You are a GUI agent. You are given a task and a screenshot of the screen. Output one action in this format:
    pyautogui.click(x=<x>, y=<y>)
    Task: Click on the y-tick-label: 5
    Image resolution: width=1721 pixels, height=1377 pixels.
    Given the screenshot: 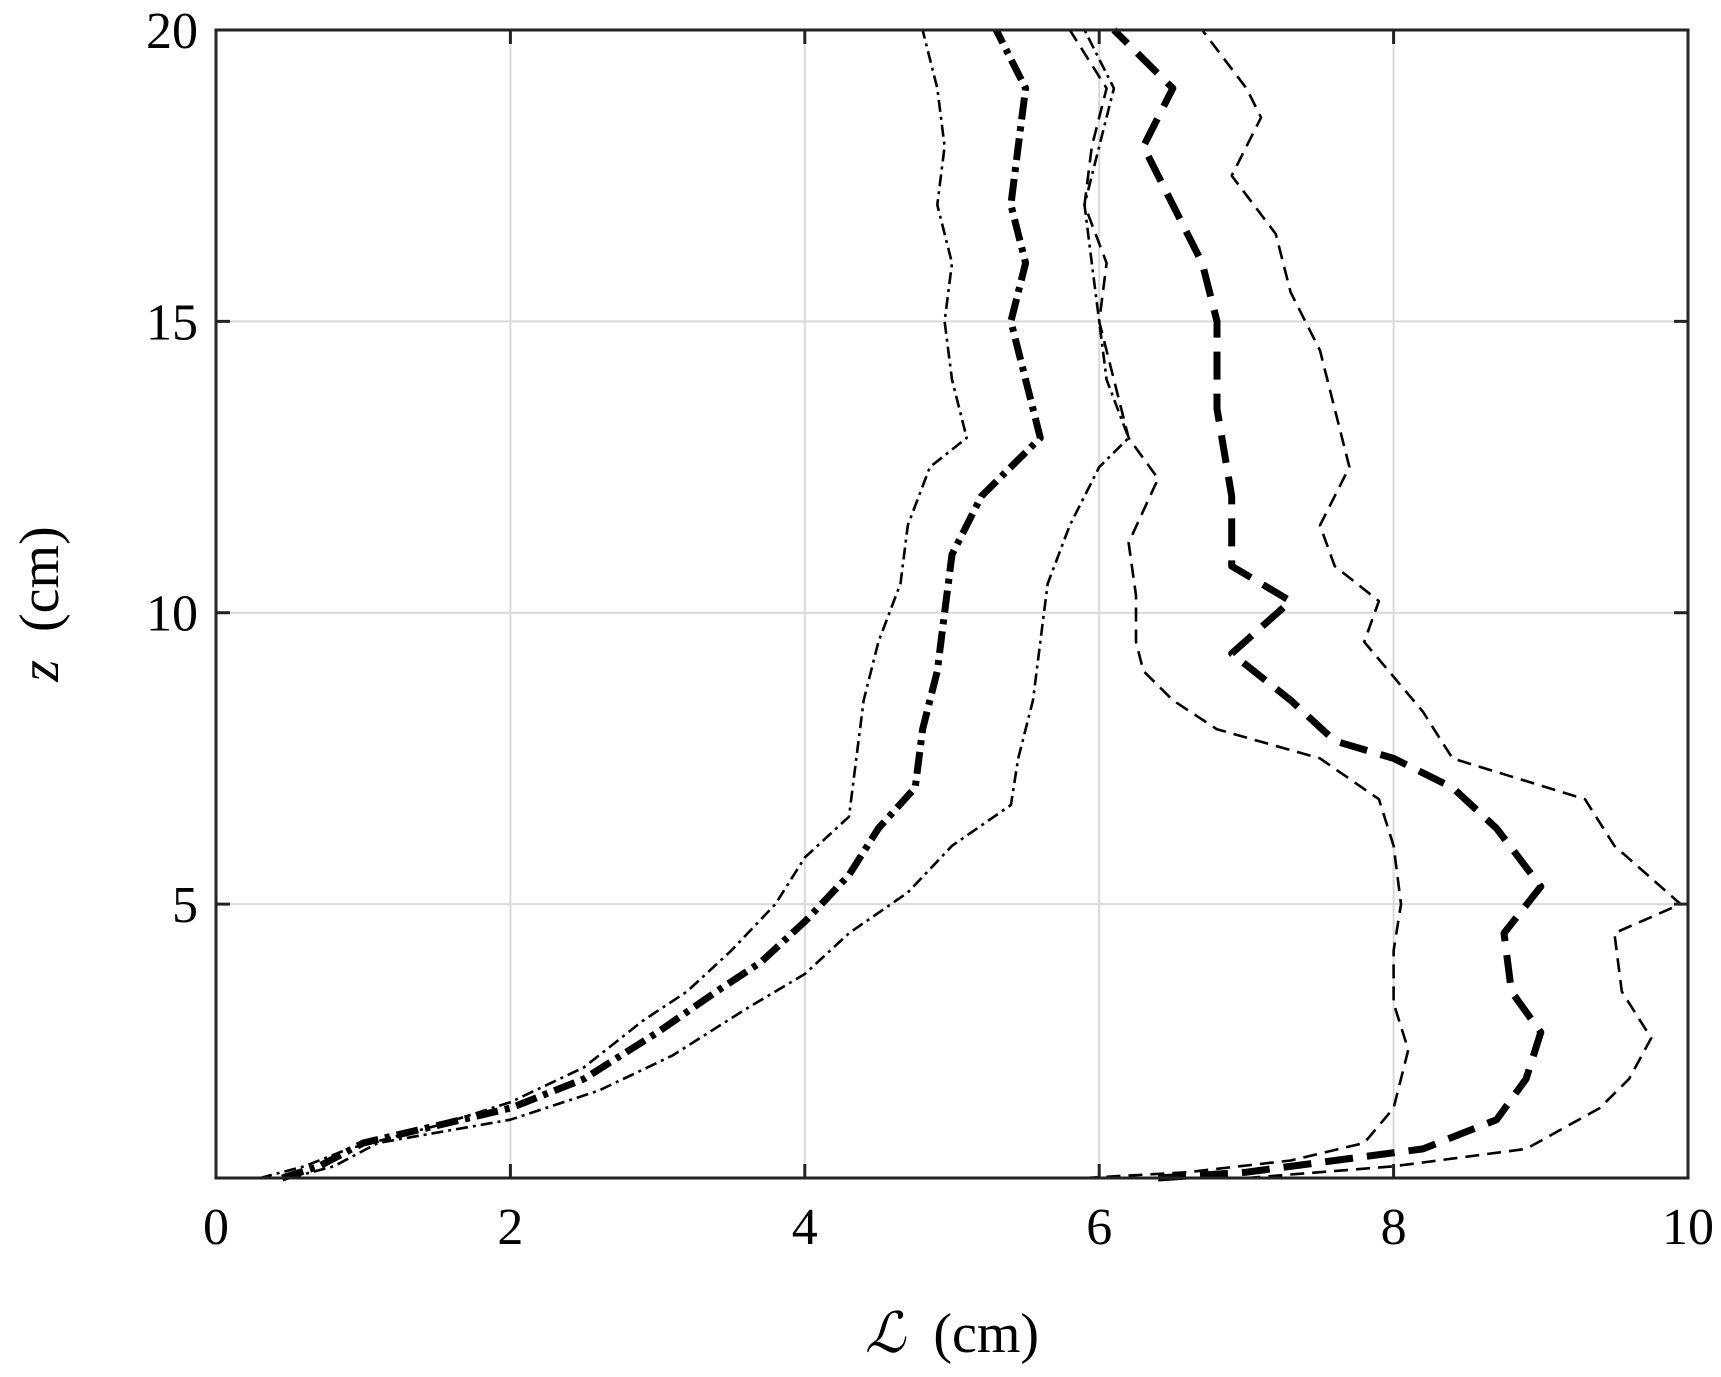 What is the action you would take?
    pyautogui.click(x=185, y=905)
    